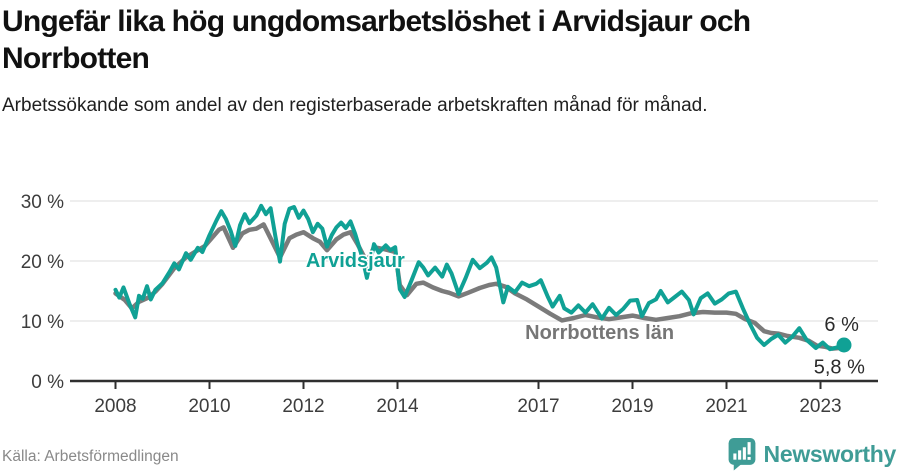  I want to click on y-tick-label: 20 %, so click(42, 262).